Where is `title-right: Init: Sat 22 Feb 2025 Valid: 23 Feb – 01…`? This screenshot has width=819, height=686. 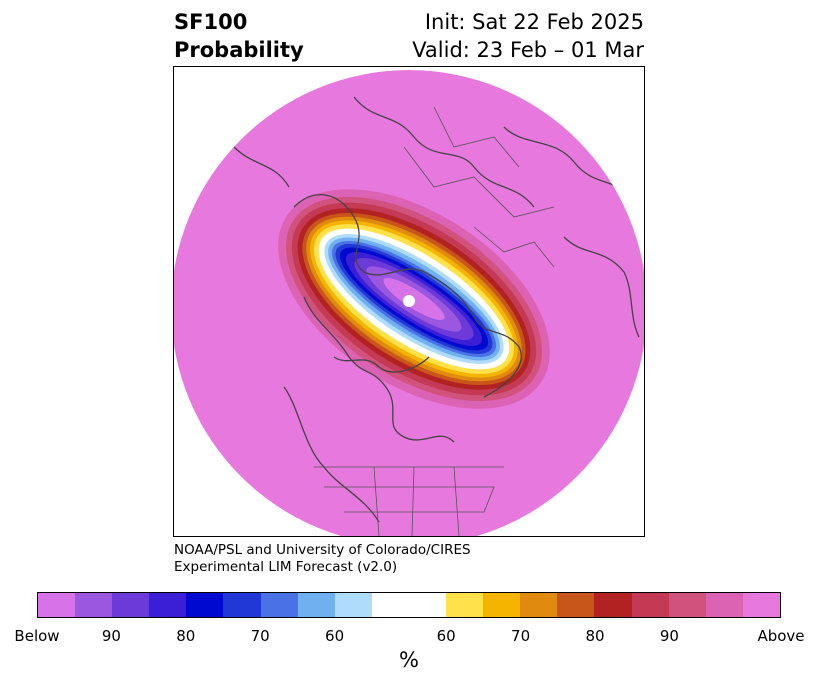
title-right: Init: Sat 22 Feb 2025 Valid: 23 Feb – 01… is located at coordinates (528, 36).